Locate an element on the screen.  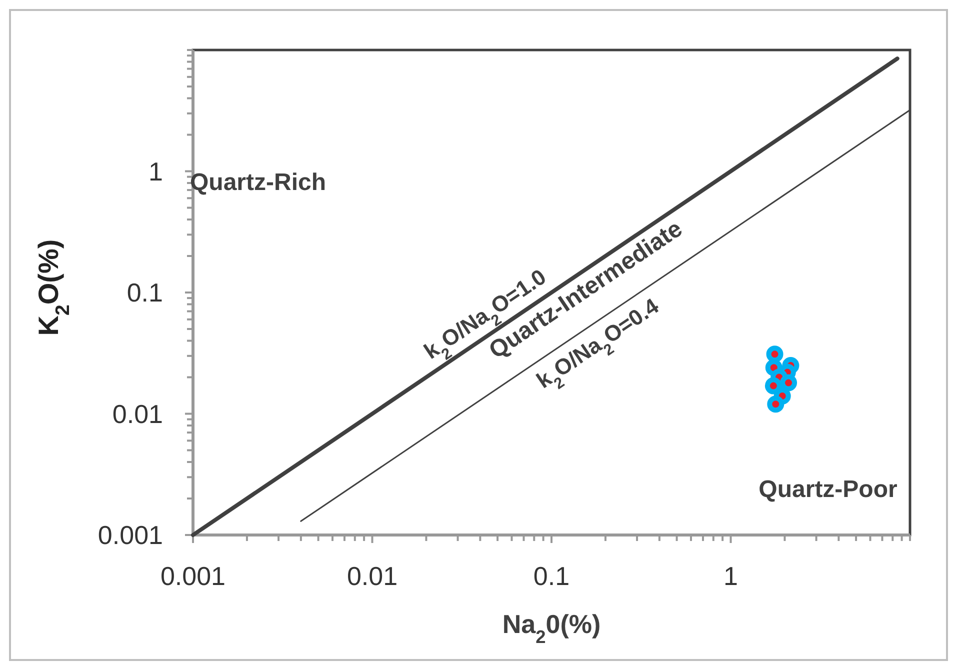
x-tick-label: 0.01 is located at coordinates (372, 576).